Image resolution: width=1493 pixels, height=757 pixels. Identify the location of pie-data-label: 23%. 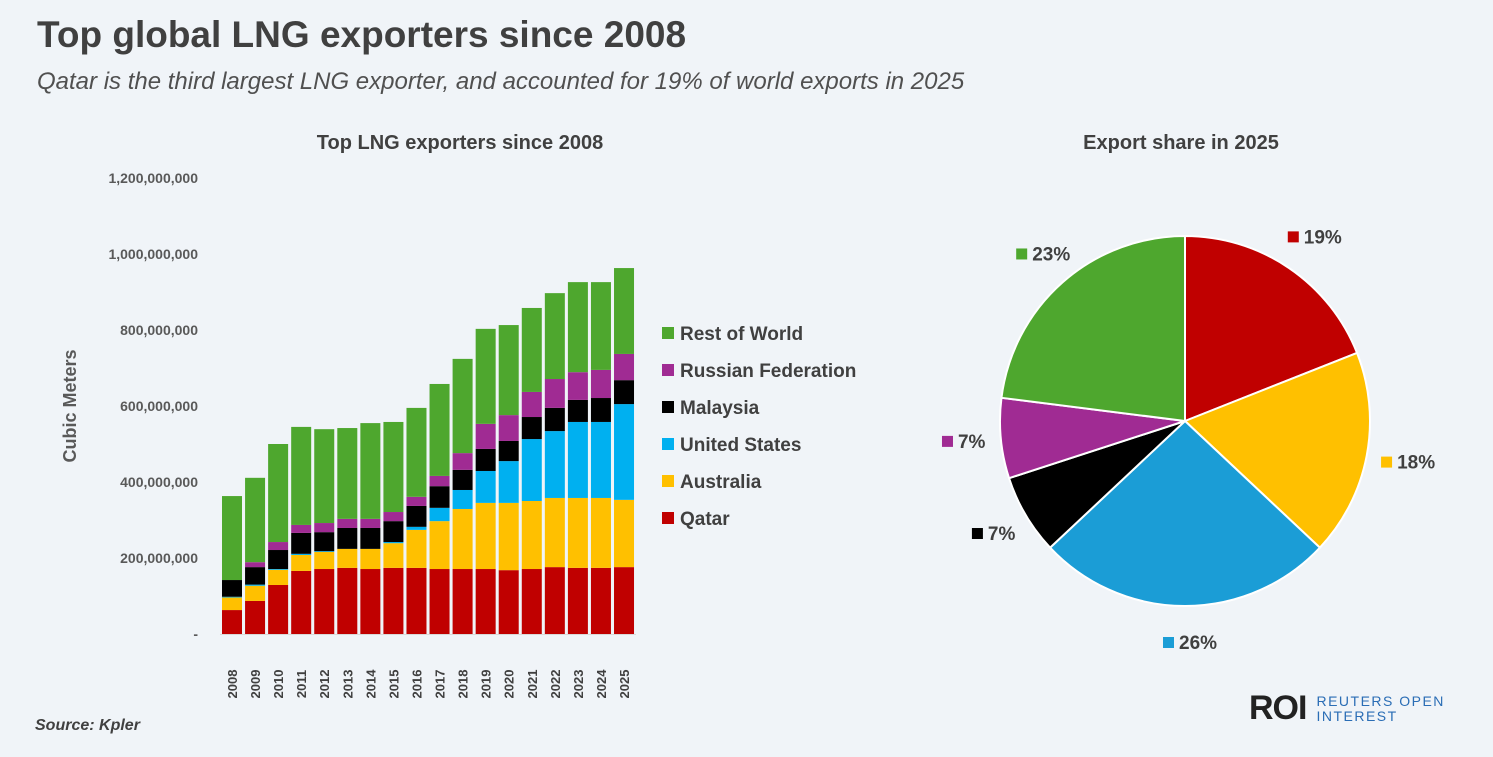
(1051, 254).